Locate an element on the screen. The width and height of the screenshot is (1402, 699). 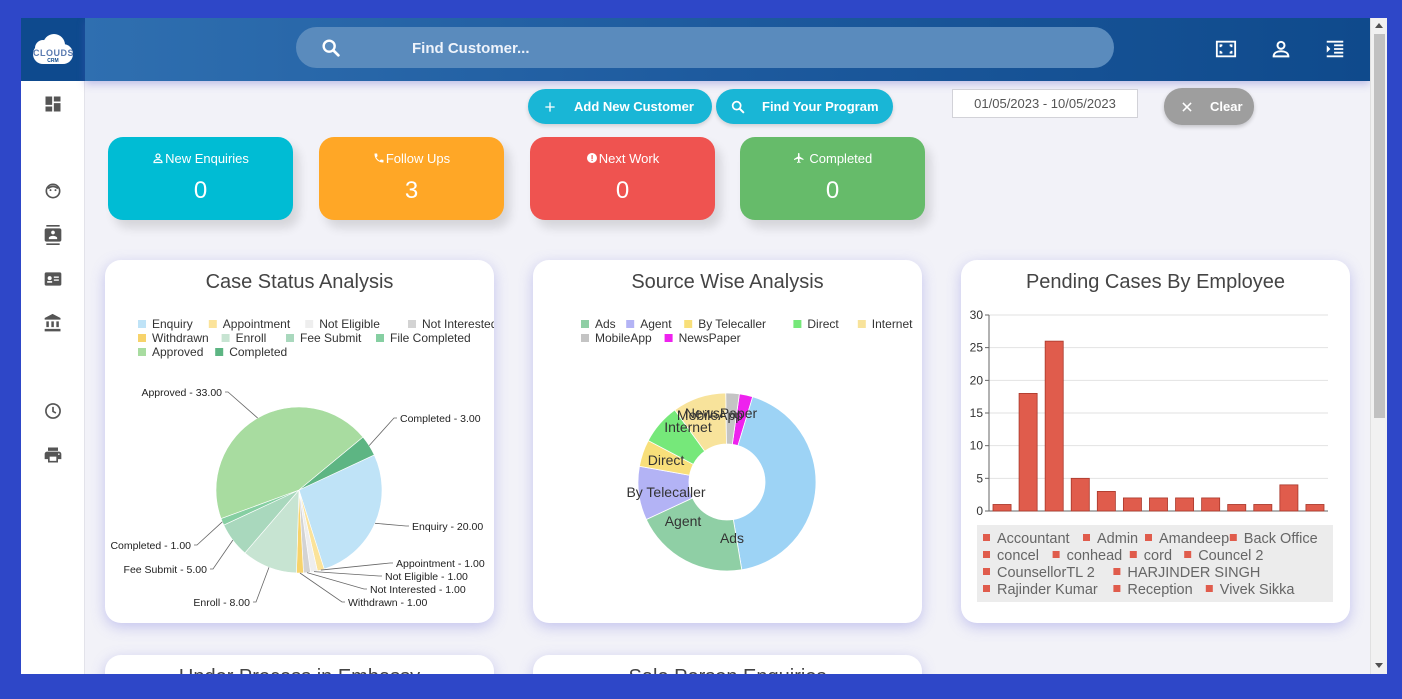
scrollbar is located at coordinates (1378, 346).